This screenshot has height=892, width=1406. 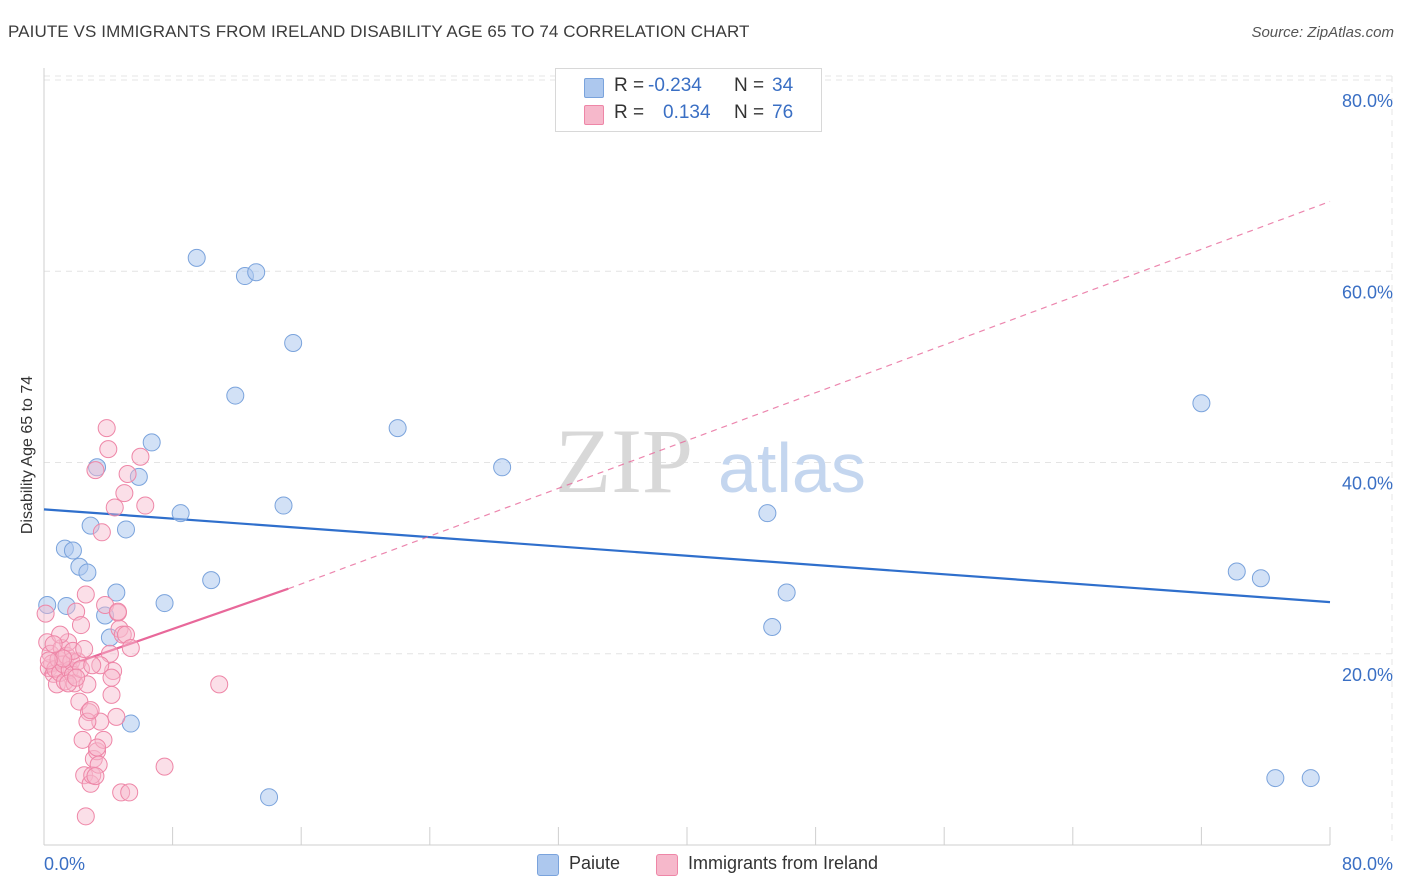 I want to click on watermark-atlas: atlas, so click(x=792, y=468).